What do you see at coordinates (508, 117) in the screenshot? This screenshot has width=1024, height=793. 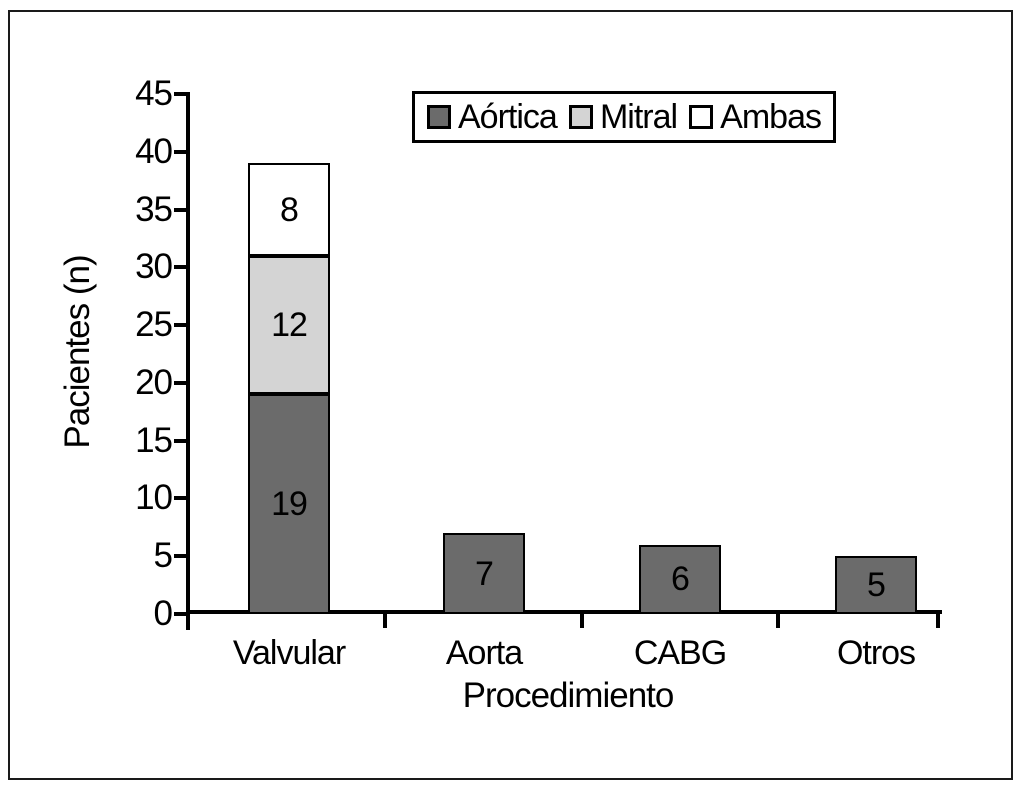 I see `legend-label-aortica: Aórtica` at bounding box center [508, 117].